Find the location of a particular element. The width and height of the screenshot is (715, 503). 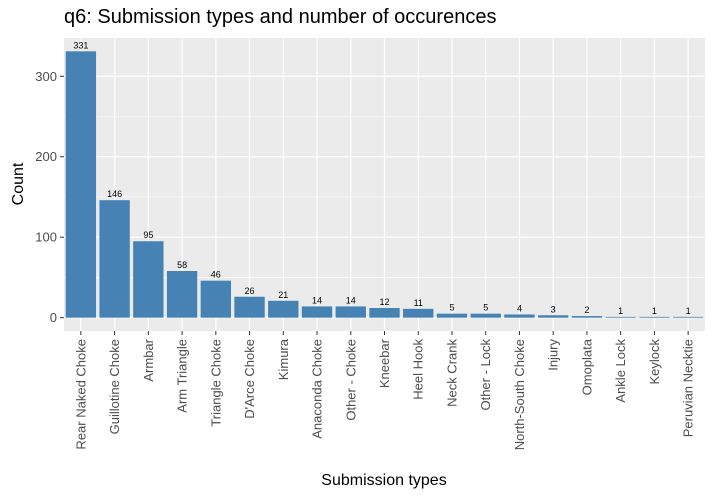

x-tick-label: Ankle Lock is located at coordinates (620, 371).